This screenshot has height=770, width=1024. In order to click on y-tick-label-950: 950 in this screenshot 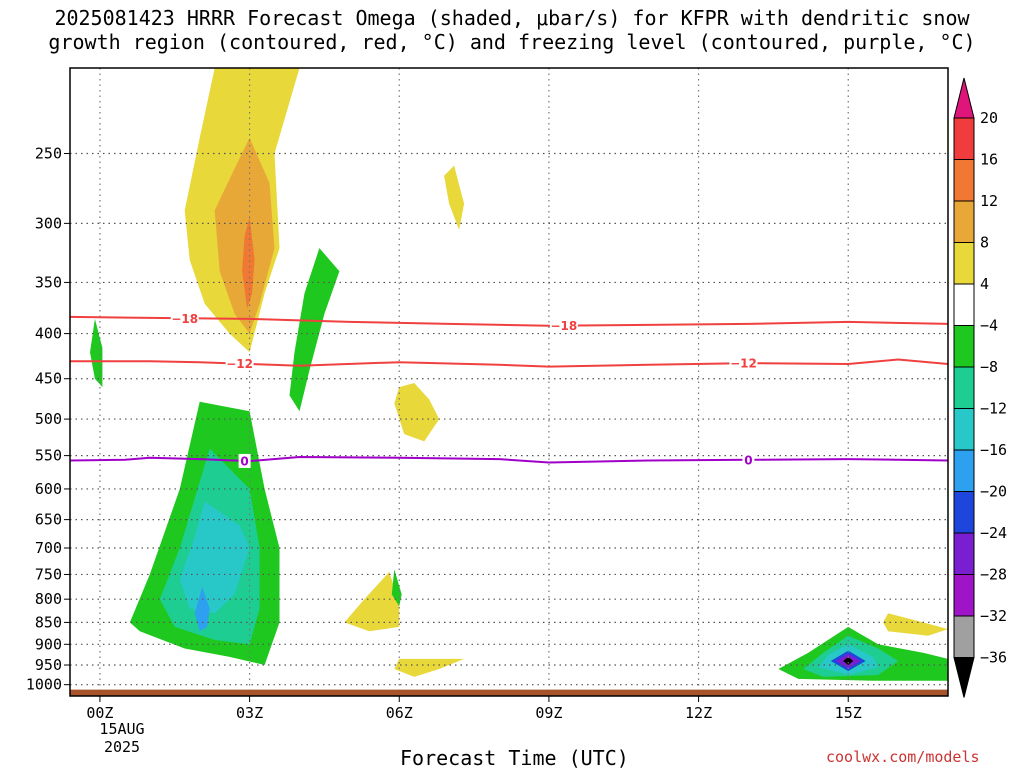, I will do `click(48, 665)`.